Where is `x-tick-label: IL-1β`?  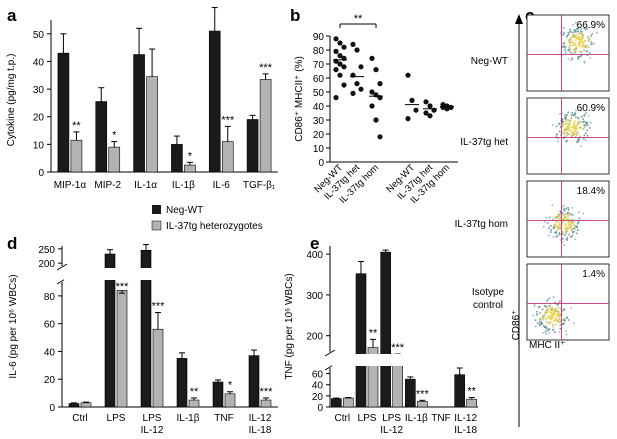 x-tick-label: IL-1β is located at coordinates (183, 185).